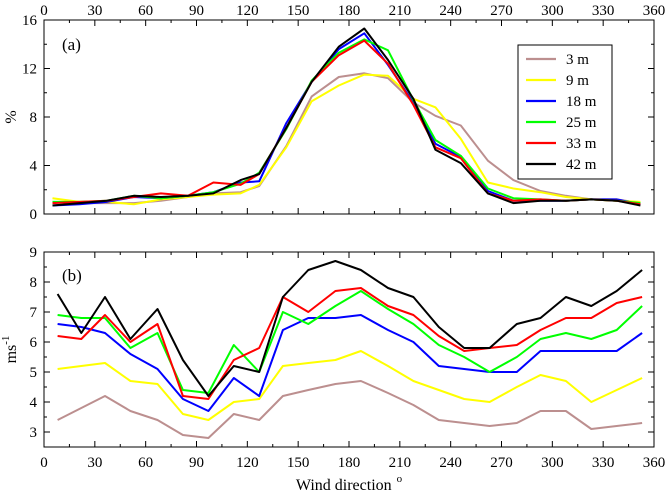 Image resolution: width=672 pixels, height=496 pixels. I want to click on legend-label: 3 m, so click(577, 60).